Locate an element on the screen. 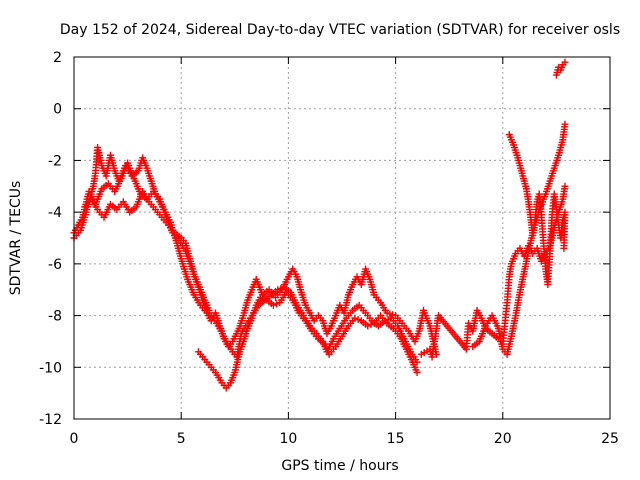  x-tick-label: 10 is located at coordinates (288, 439).